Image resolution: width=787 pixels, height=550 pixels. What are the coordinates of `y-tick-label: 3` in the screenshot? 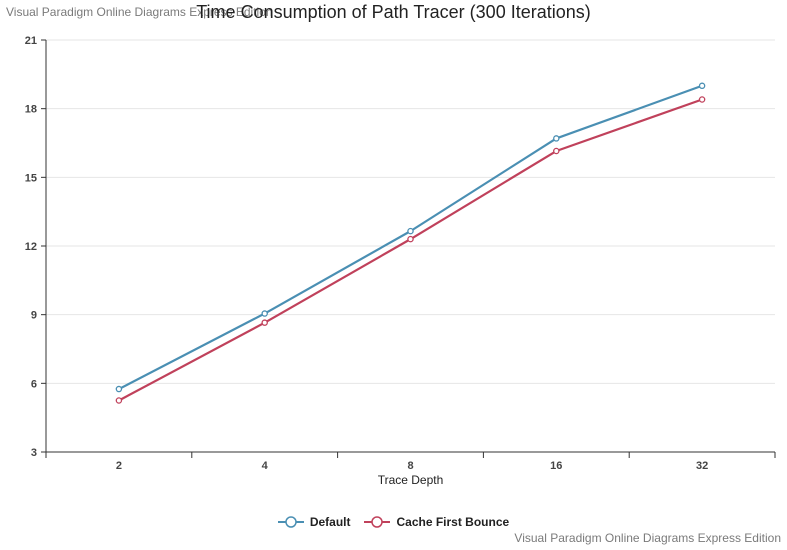 It's located at (34, 453).